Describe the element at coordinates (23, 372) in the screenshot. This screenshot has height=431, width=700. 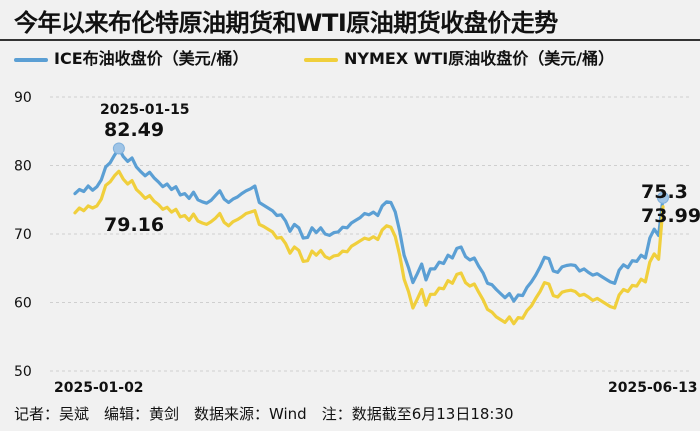
I see `y-tick-label-50: 50` at that location.